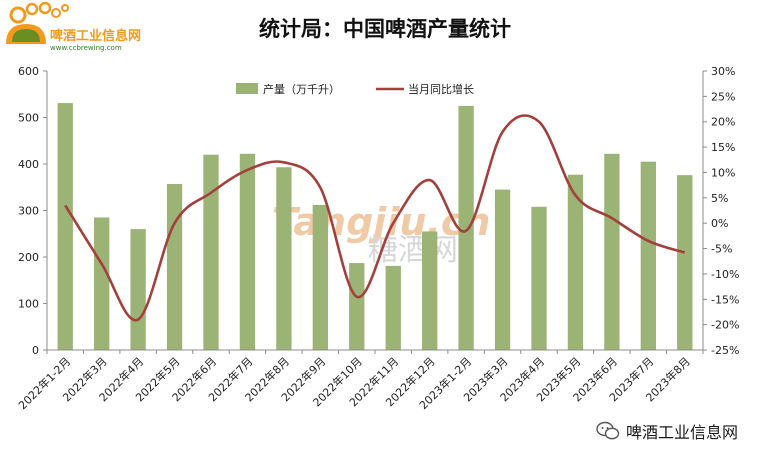 This screenshot has height=462, width=771. I want to click on logo-foam, so click(26, 35).